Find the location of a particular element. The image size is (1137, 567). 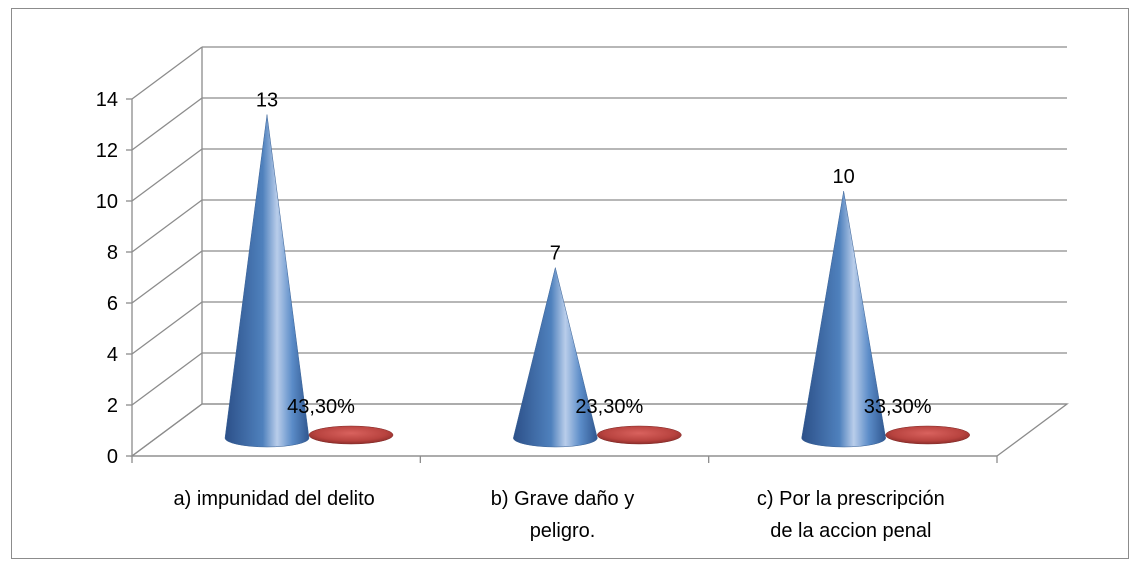

y-tick-label: 6 is located at coordinates (112, 304).